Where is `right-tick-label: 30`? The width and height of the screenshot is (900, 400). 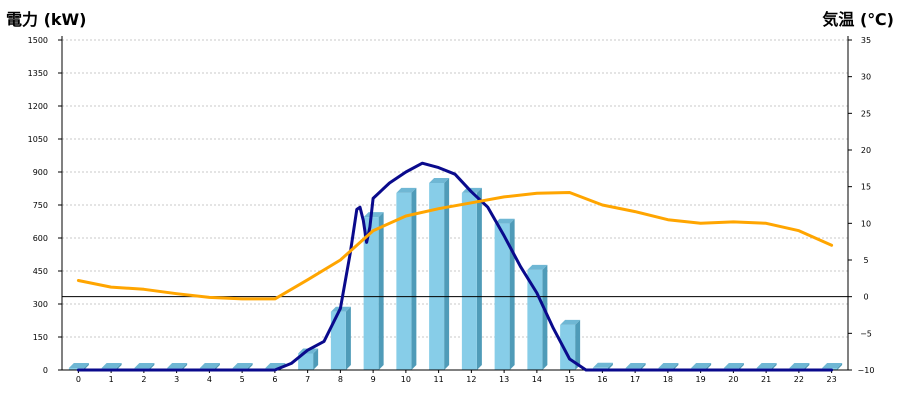
right-tick-label: 30 is located at coordinates (866, 77).